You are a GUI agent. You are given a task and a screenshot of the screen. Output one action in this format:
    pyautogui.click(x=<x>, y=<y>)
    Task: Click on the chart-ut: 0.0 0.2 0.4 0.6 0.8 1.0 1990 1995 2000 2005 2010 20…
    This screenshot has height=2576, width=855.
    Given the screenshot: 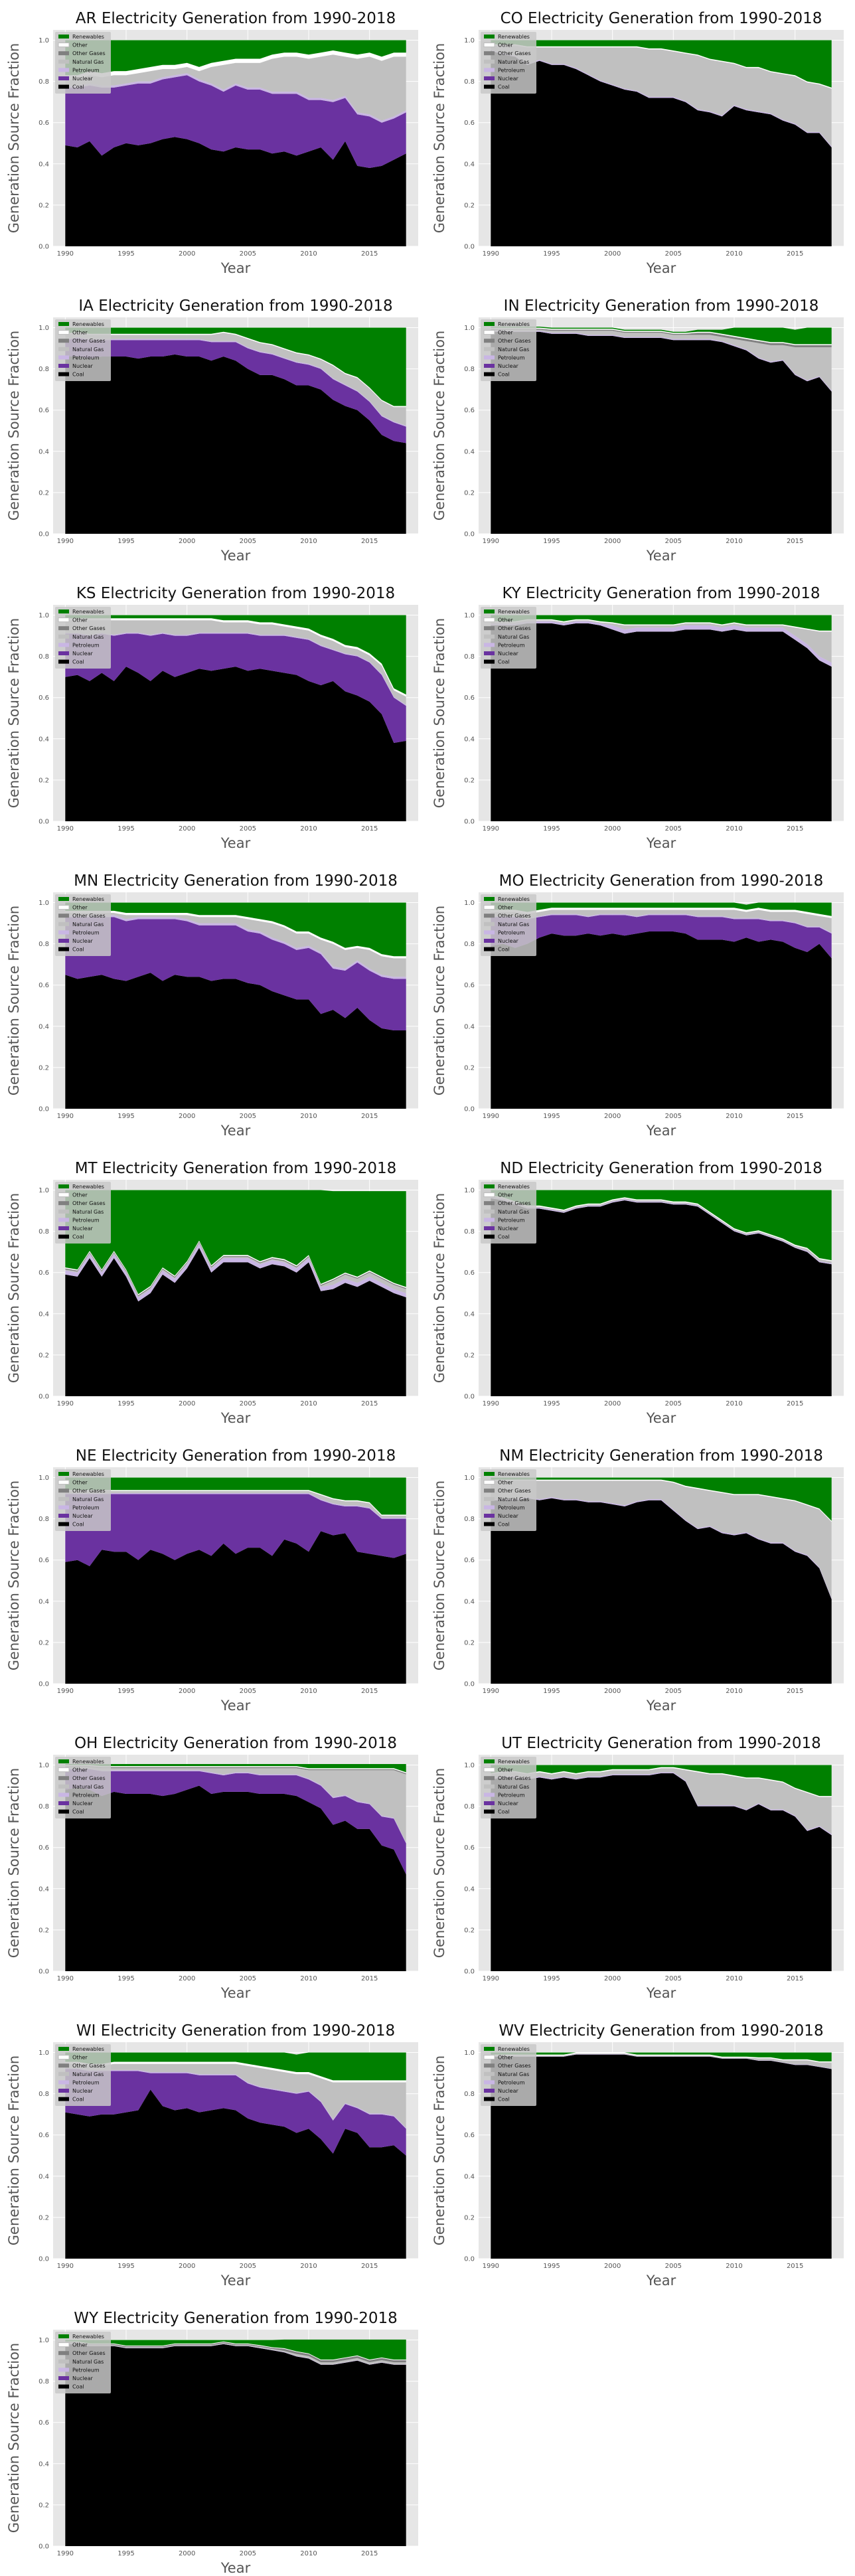 What is the action you would take?
    pyautogui.click(x=637, y=1868)
    